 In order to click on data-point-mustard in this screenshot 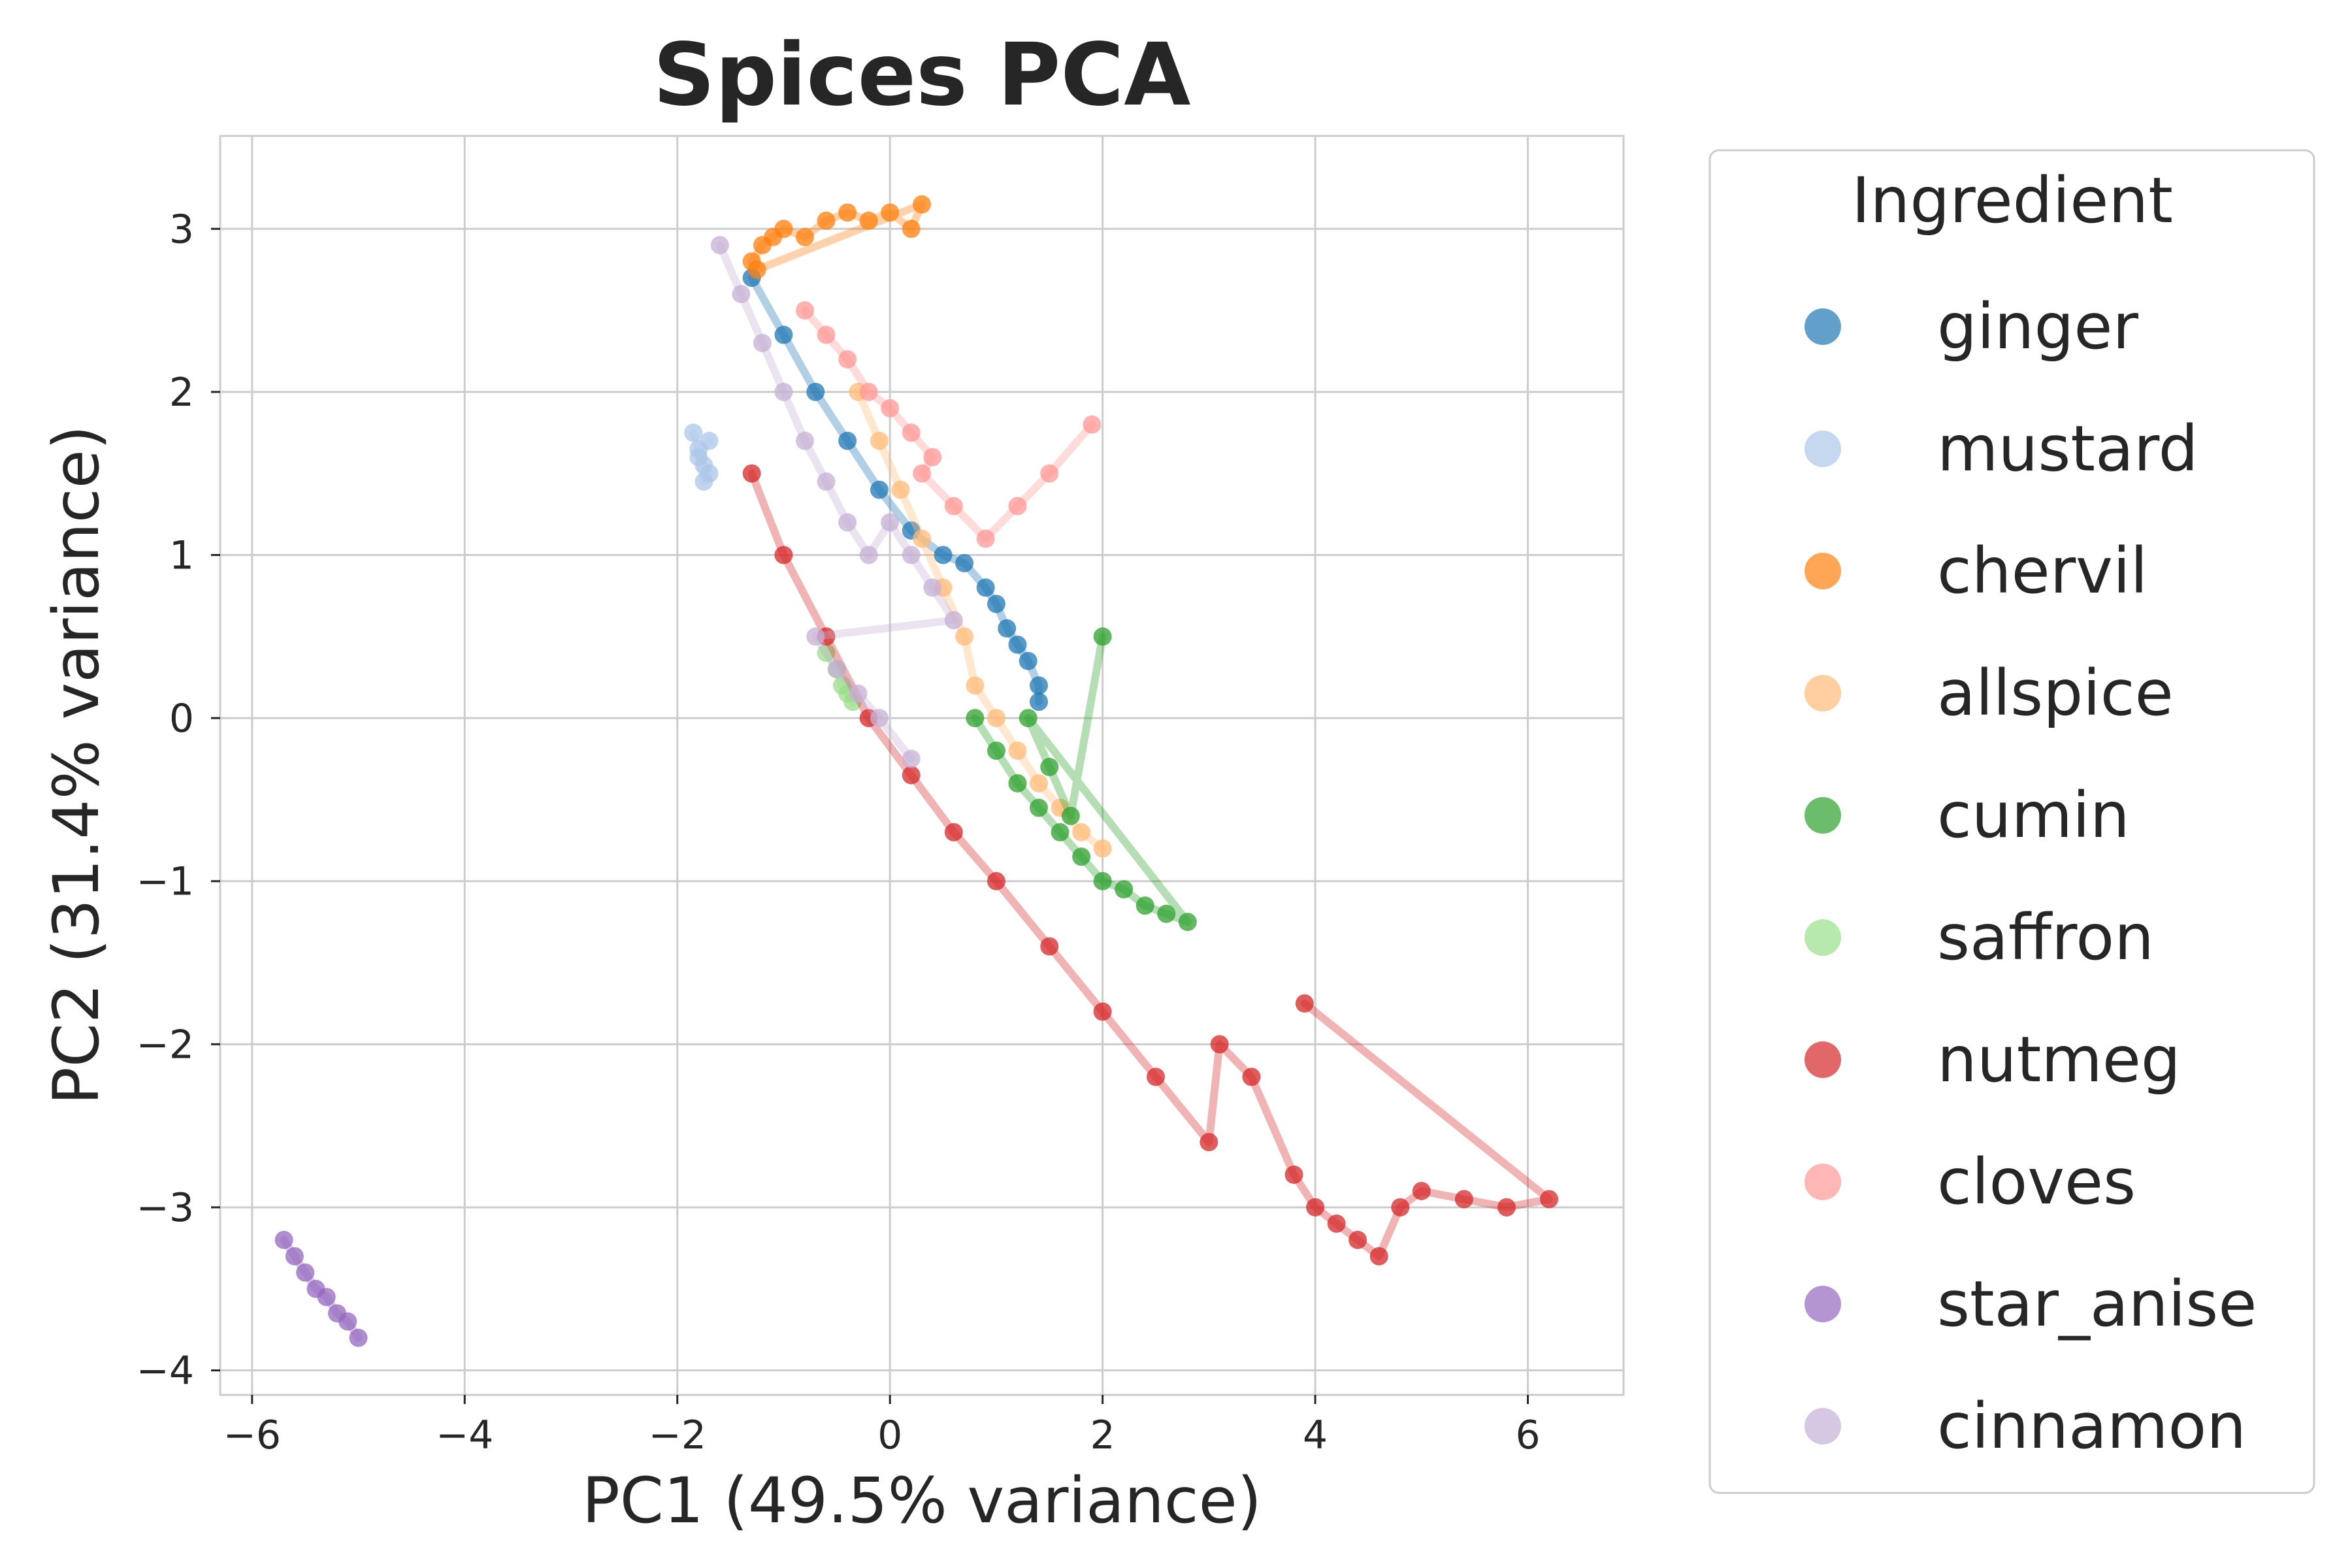, I will do `click(709, 440)`.